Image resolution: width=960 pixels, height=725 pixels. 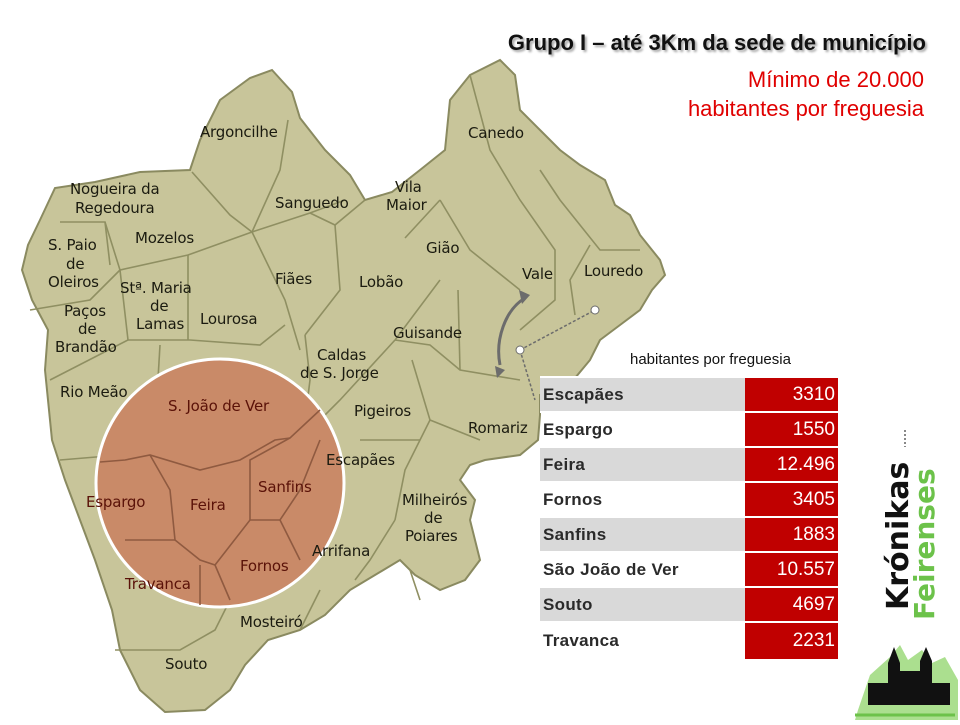 What do you see at coordinates (85, 311) in the screenshot?
I see `map-label-pacos-1: Paços` at bounding box center [85, 311].